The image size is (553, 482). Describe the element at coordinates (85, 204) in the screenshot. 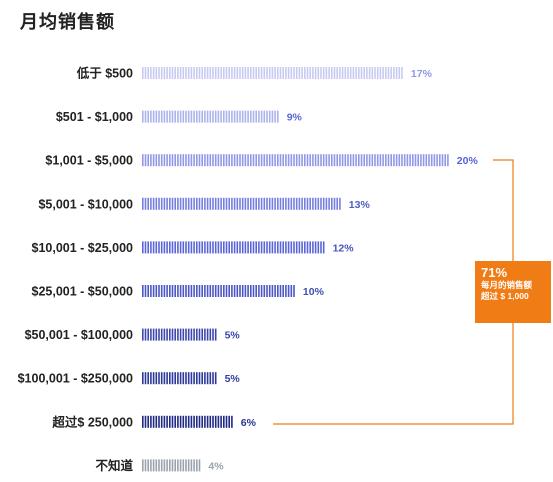

I see `category-label: $5,001 - $10,000` at that location.